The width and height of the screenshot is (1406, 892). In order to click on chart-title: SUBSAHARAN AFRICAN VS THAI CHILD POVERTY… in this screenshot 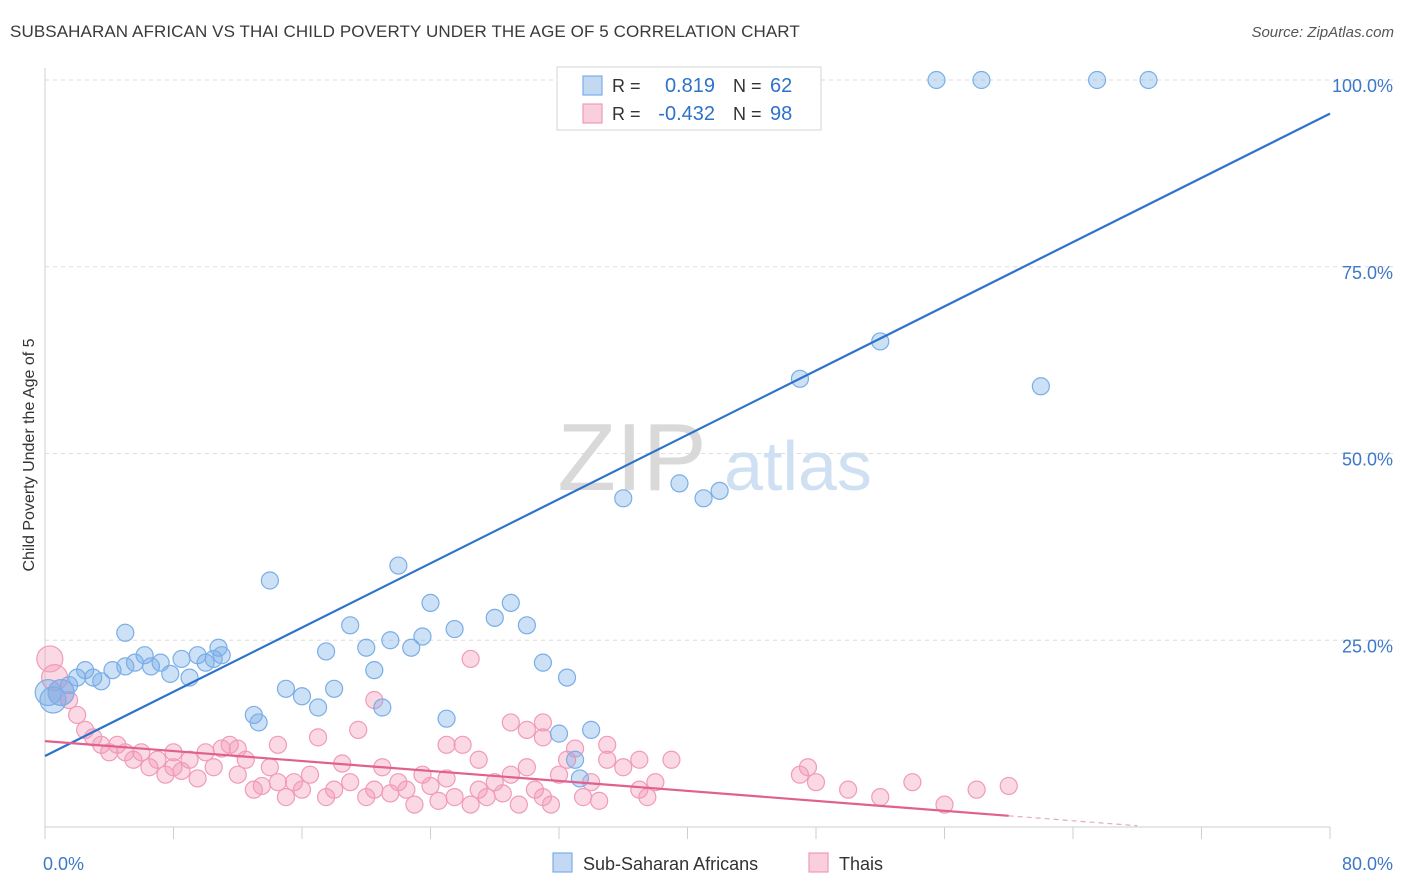, I will do `click(405, 31)`.